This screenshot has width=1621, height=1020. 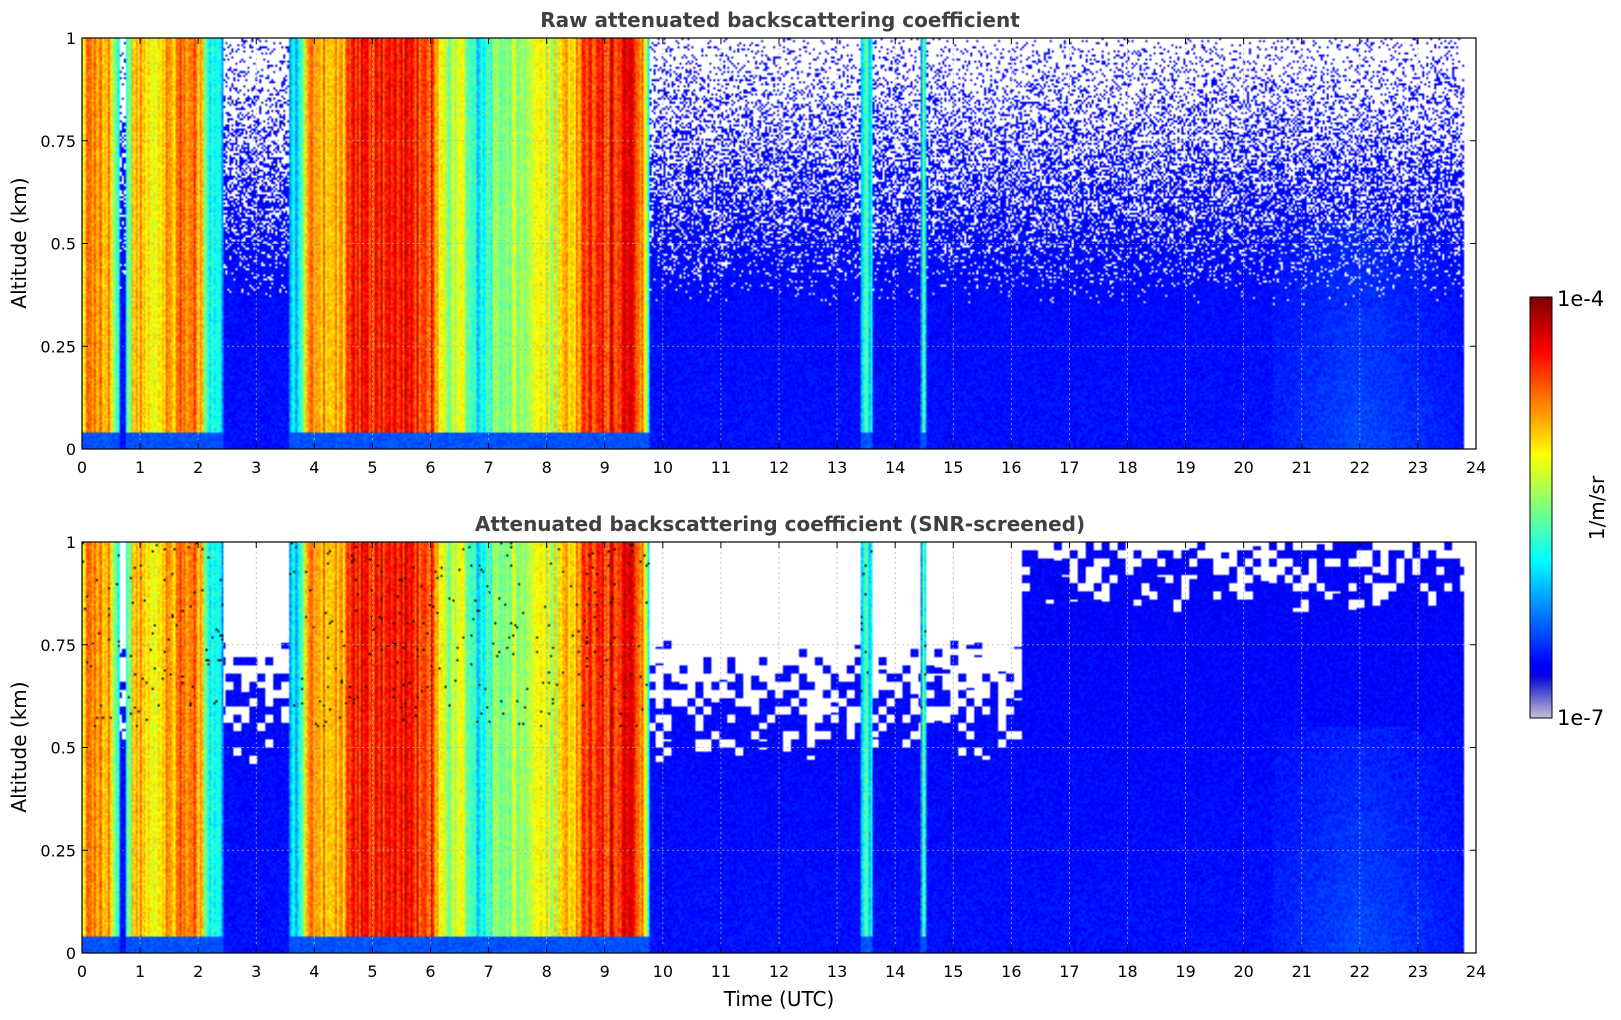 What do you see at coordinates (779, 999) in the screenshot?
I see `x-axis-label: Time (UTC)` at bounding box center [779, 999].